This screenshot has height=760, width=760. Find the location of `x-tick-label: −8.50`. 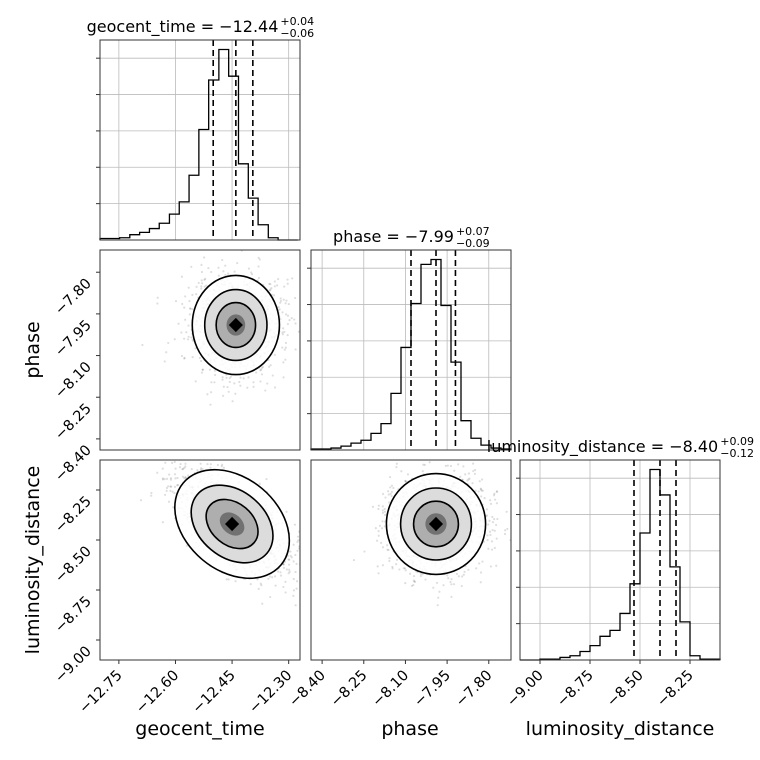

x-tick-label: −8.50 is located at coordinates (625, 689).